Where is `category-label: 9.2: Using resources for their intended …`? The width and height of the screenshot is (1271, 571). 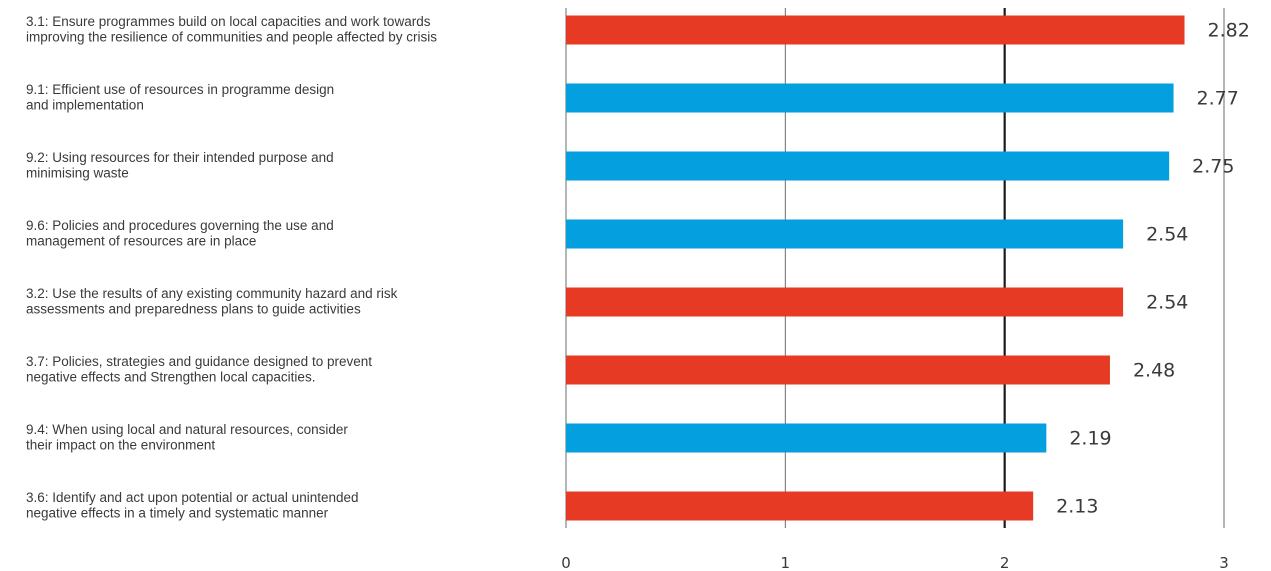
category-label: 9.2: Using resources for their intended … is located at coordinates (180, 165).